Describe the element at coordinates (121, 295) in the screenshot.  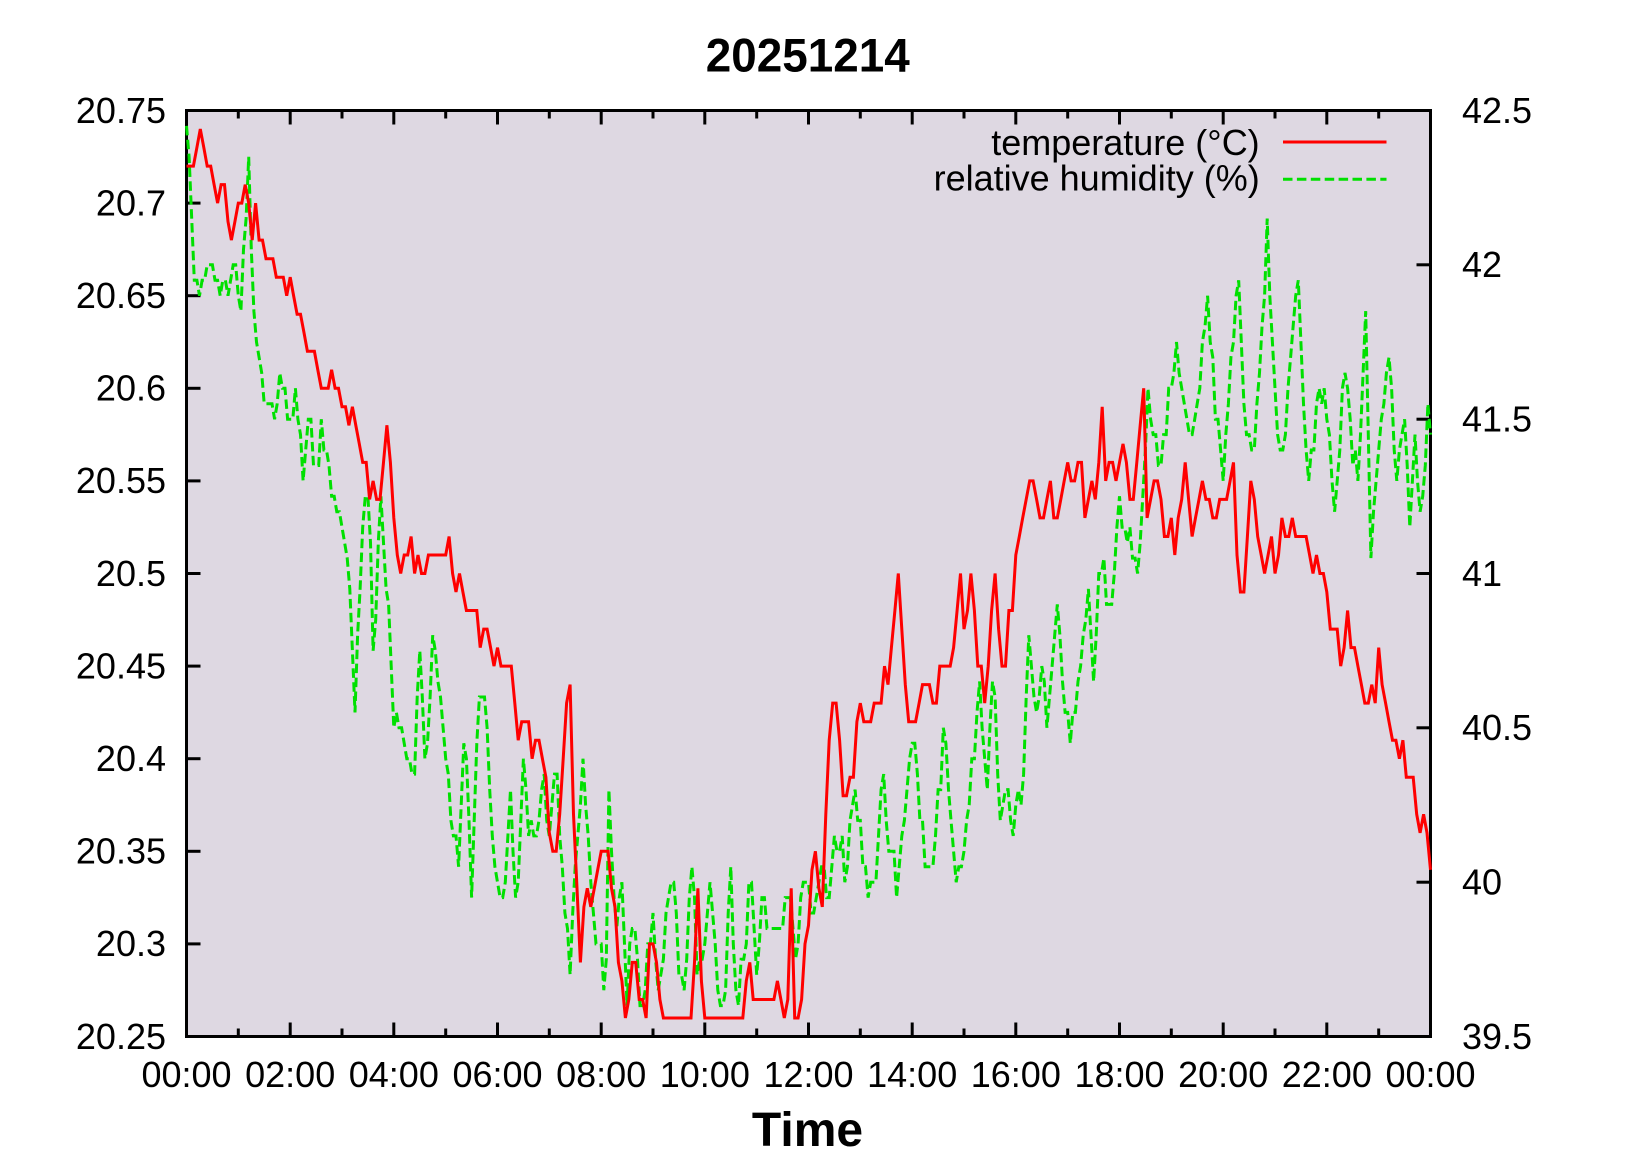
I see `svg-text: 20.65` at that location.